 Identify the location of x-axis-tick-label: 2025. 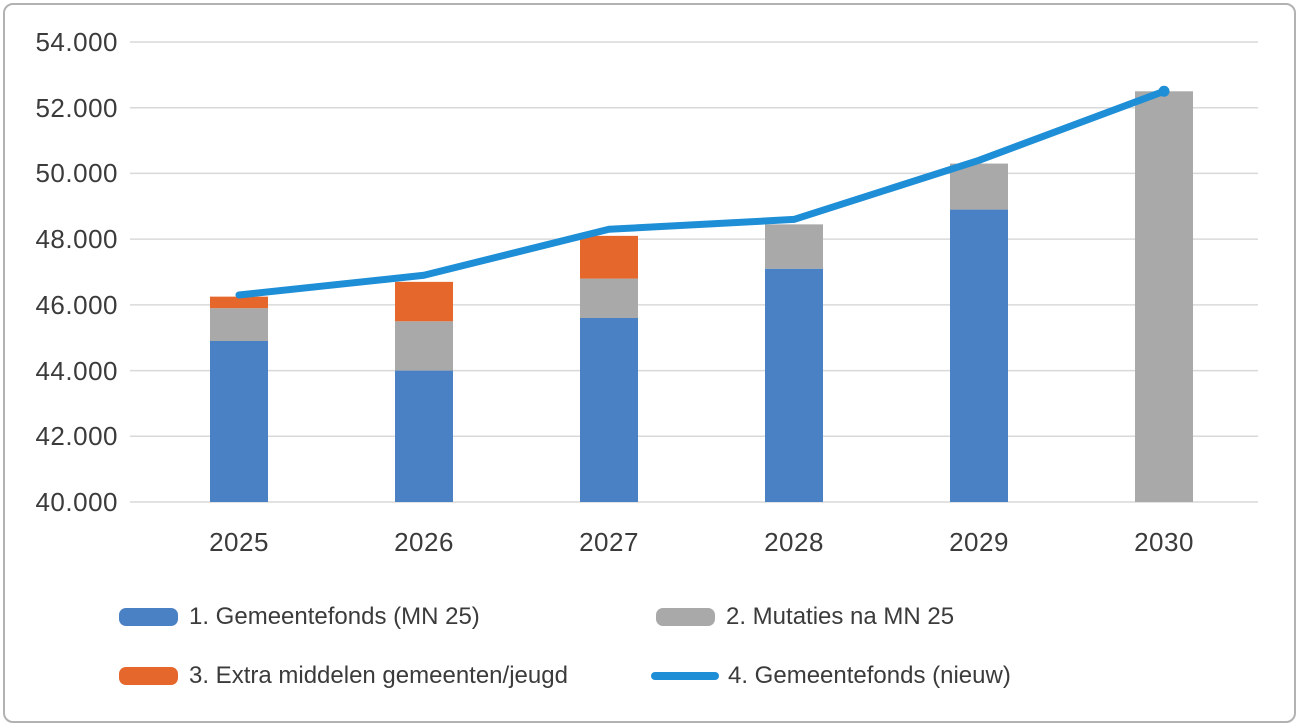
(239, 542).